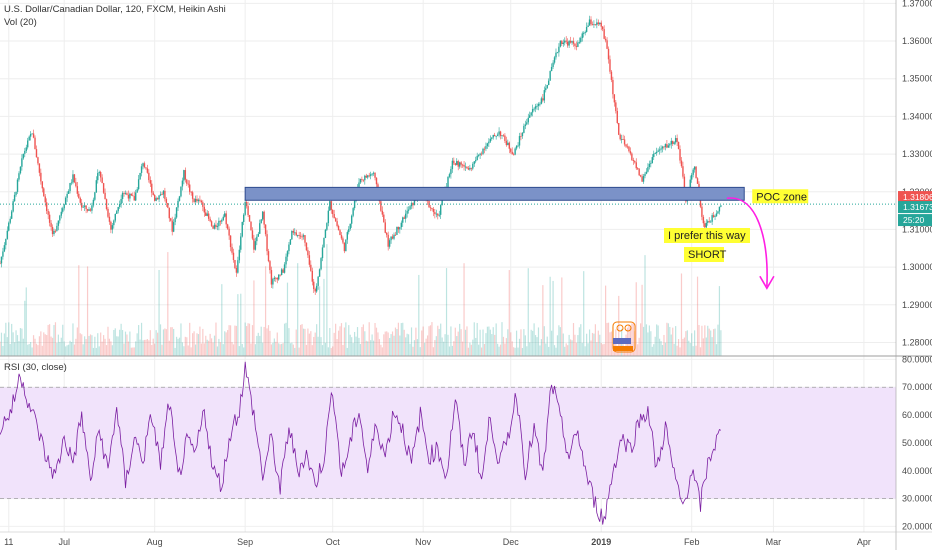 The image size is (932, 550). What do you see at coordinates (437, 542) in the screenshot?
I see `time-axis: 11 Jul Aug Sep Oct Nov Dec 2019 Feb Mar Apr` at bounding box center [437, 542].